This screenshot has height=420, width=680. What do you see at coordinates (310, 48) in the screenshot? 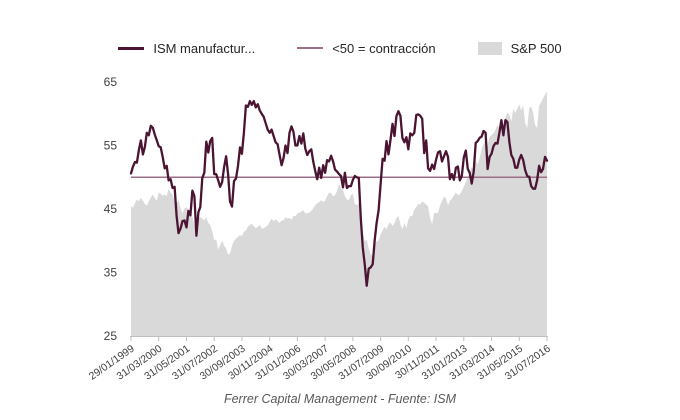
I see `contraction-line-swatch-icon` at bounding box center [310, 48].